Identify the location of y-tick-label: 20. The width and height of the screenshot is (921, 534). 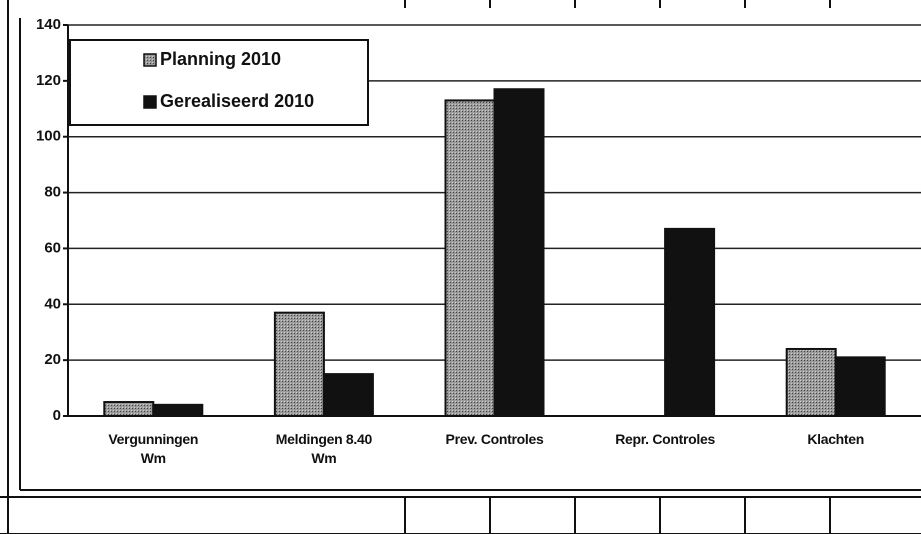
(52, 359).